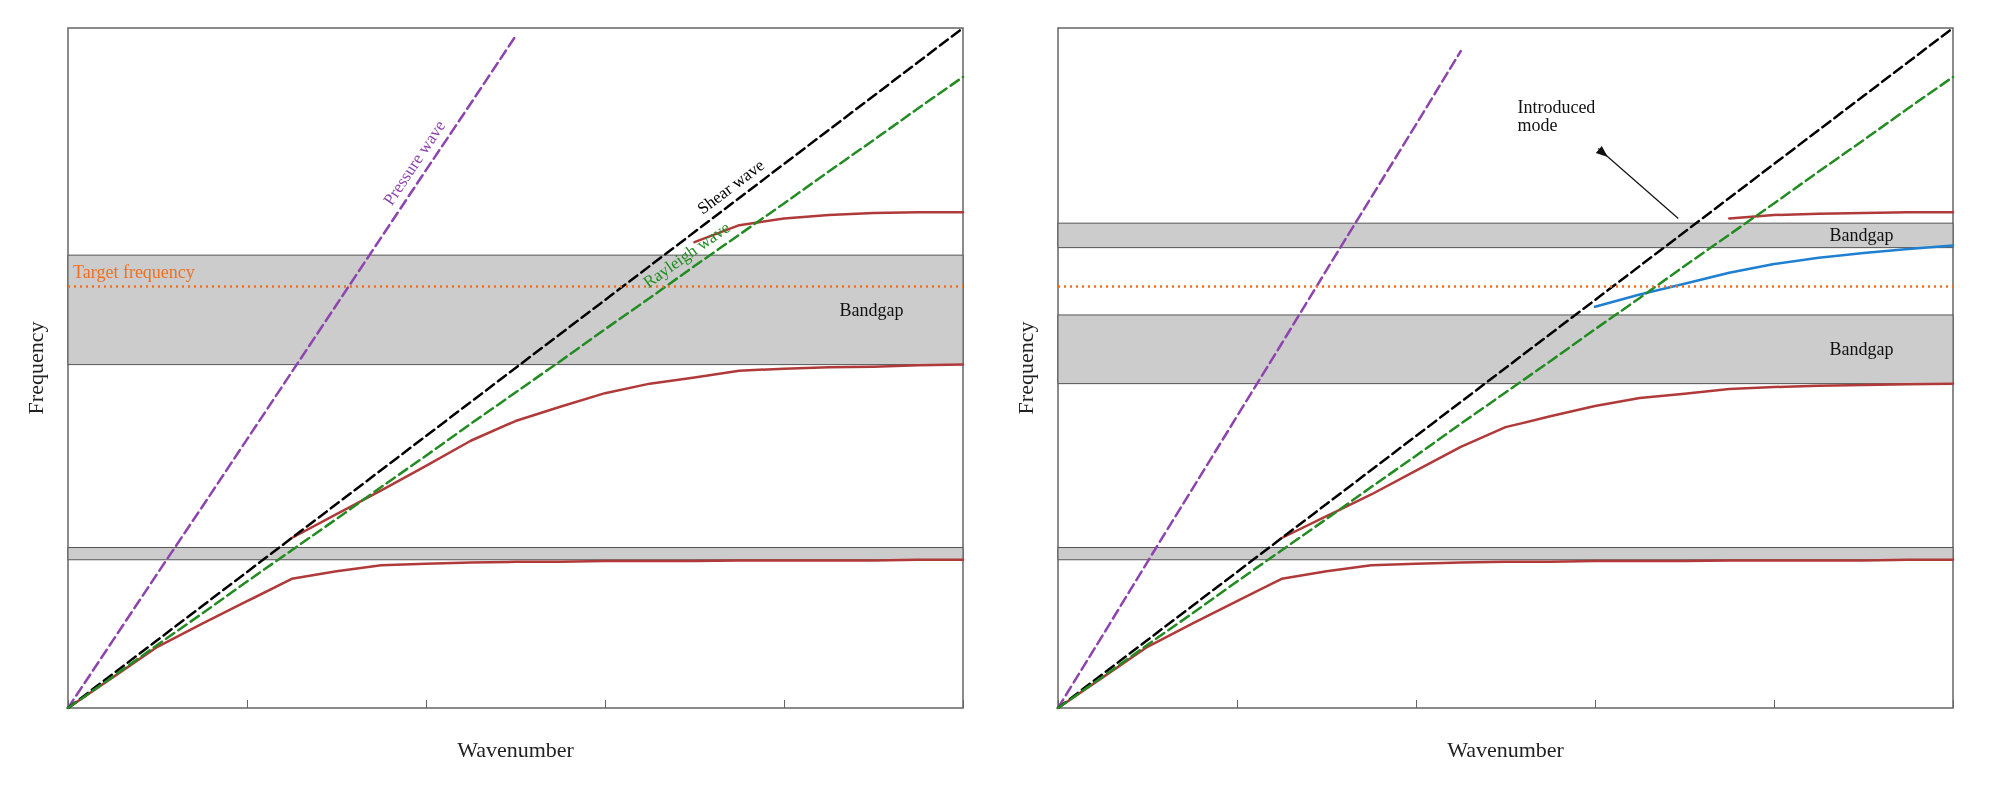  Describe the element at coordinates (134, 272) in the screenshot. I see `ref-line-label: Target frequency` at that location.